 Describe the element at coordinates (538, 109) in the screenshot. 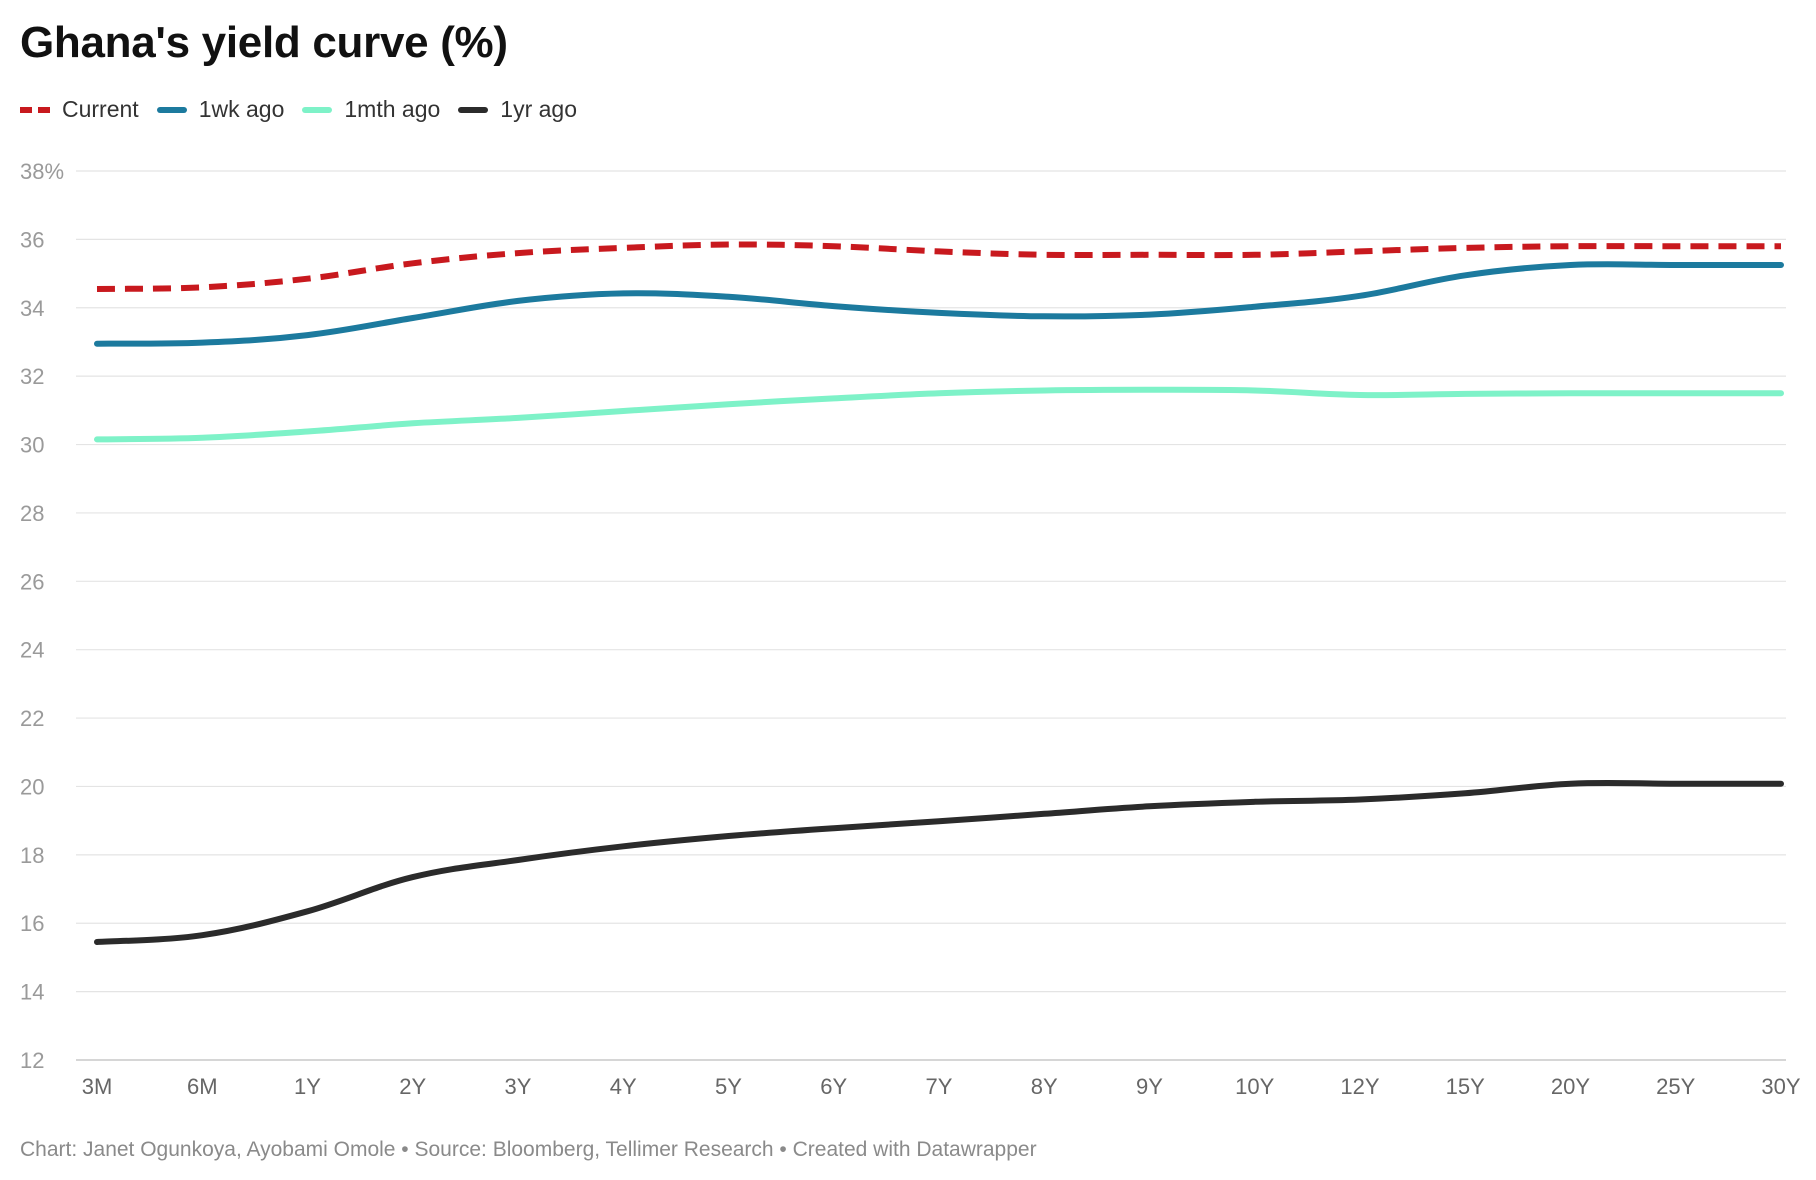

I see `legend-label-1yr: 1yr ago` at that location.